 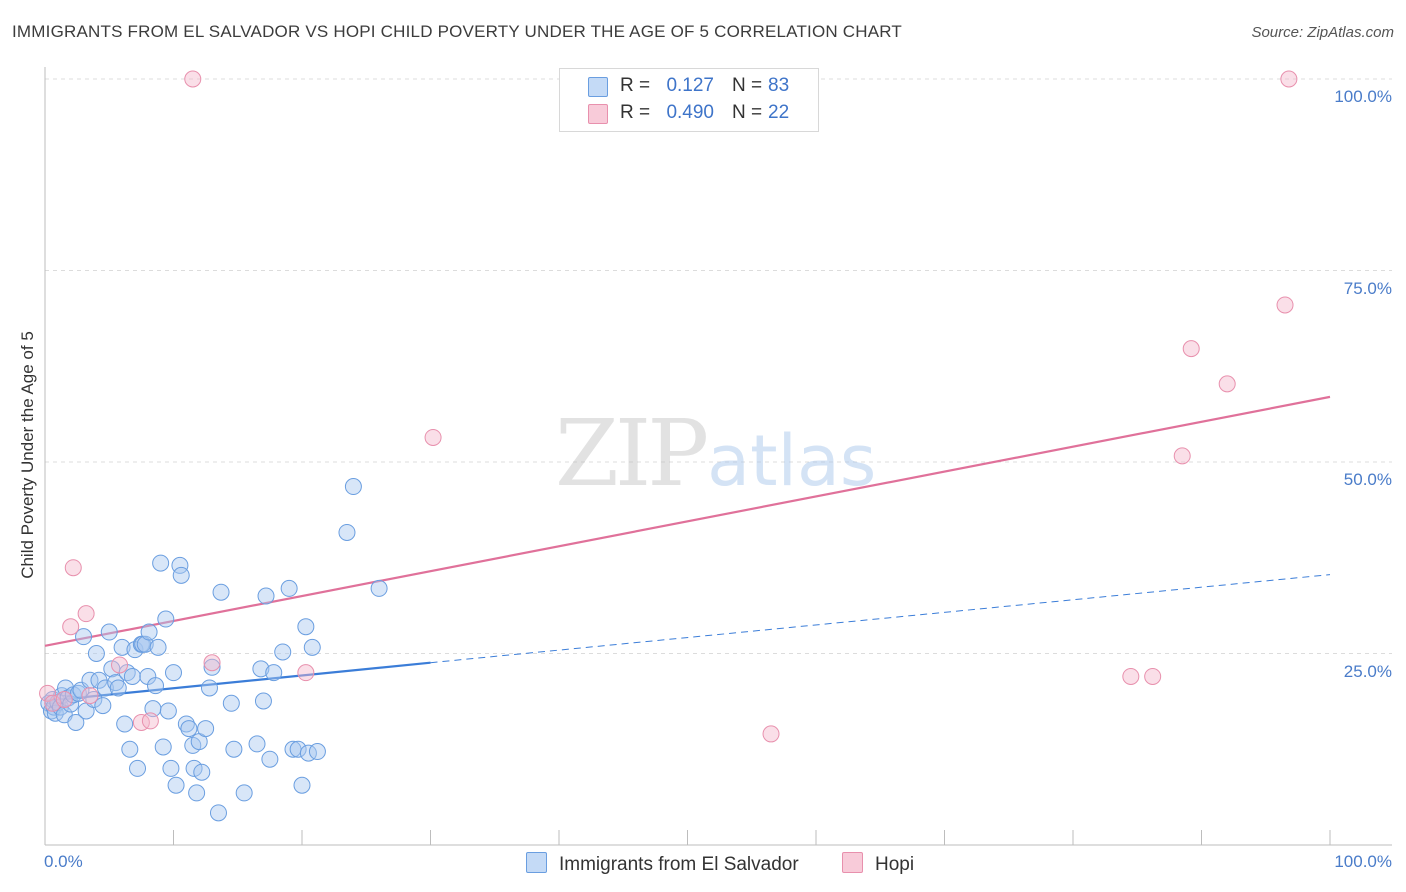 What do you see at coordinates (779, 85) in the screenshot?
I see `legend-n-value: 83` at bounding box center [779, 85].